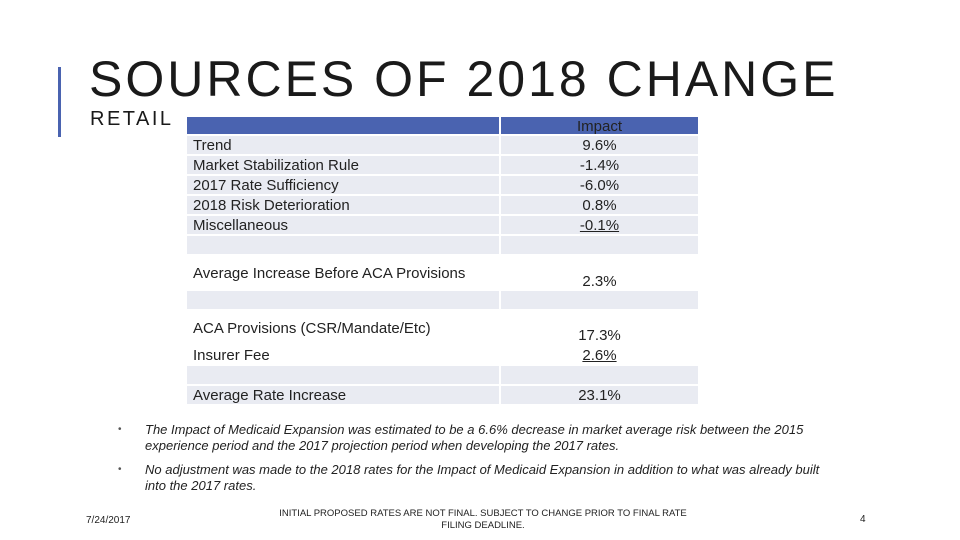 This screenshot has width=960, height=540. What do you see at coordinates (271, 205) in the screenshot?
I see `row-label: 2018 Risk Deterioration` at bounding box center [271, 205].